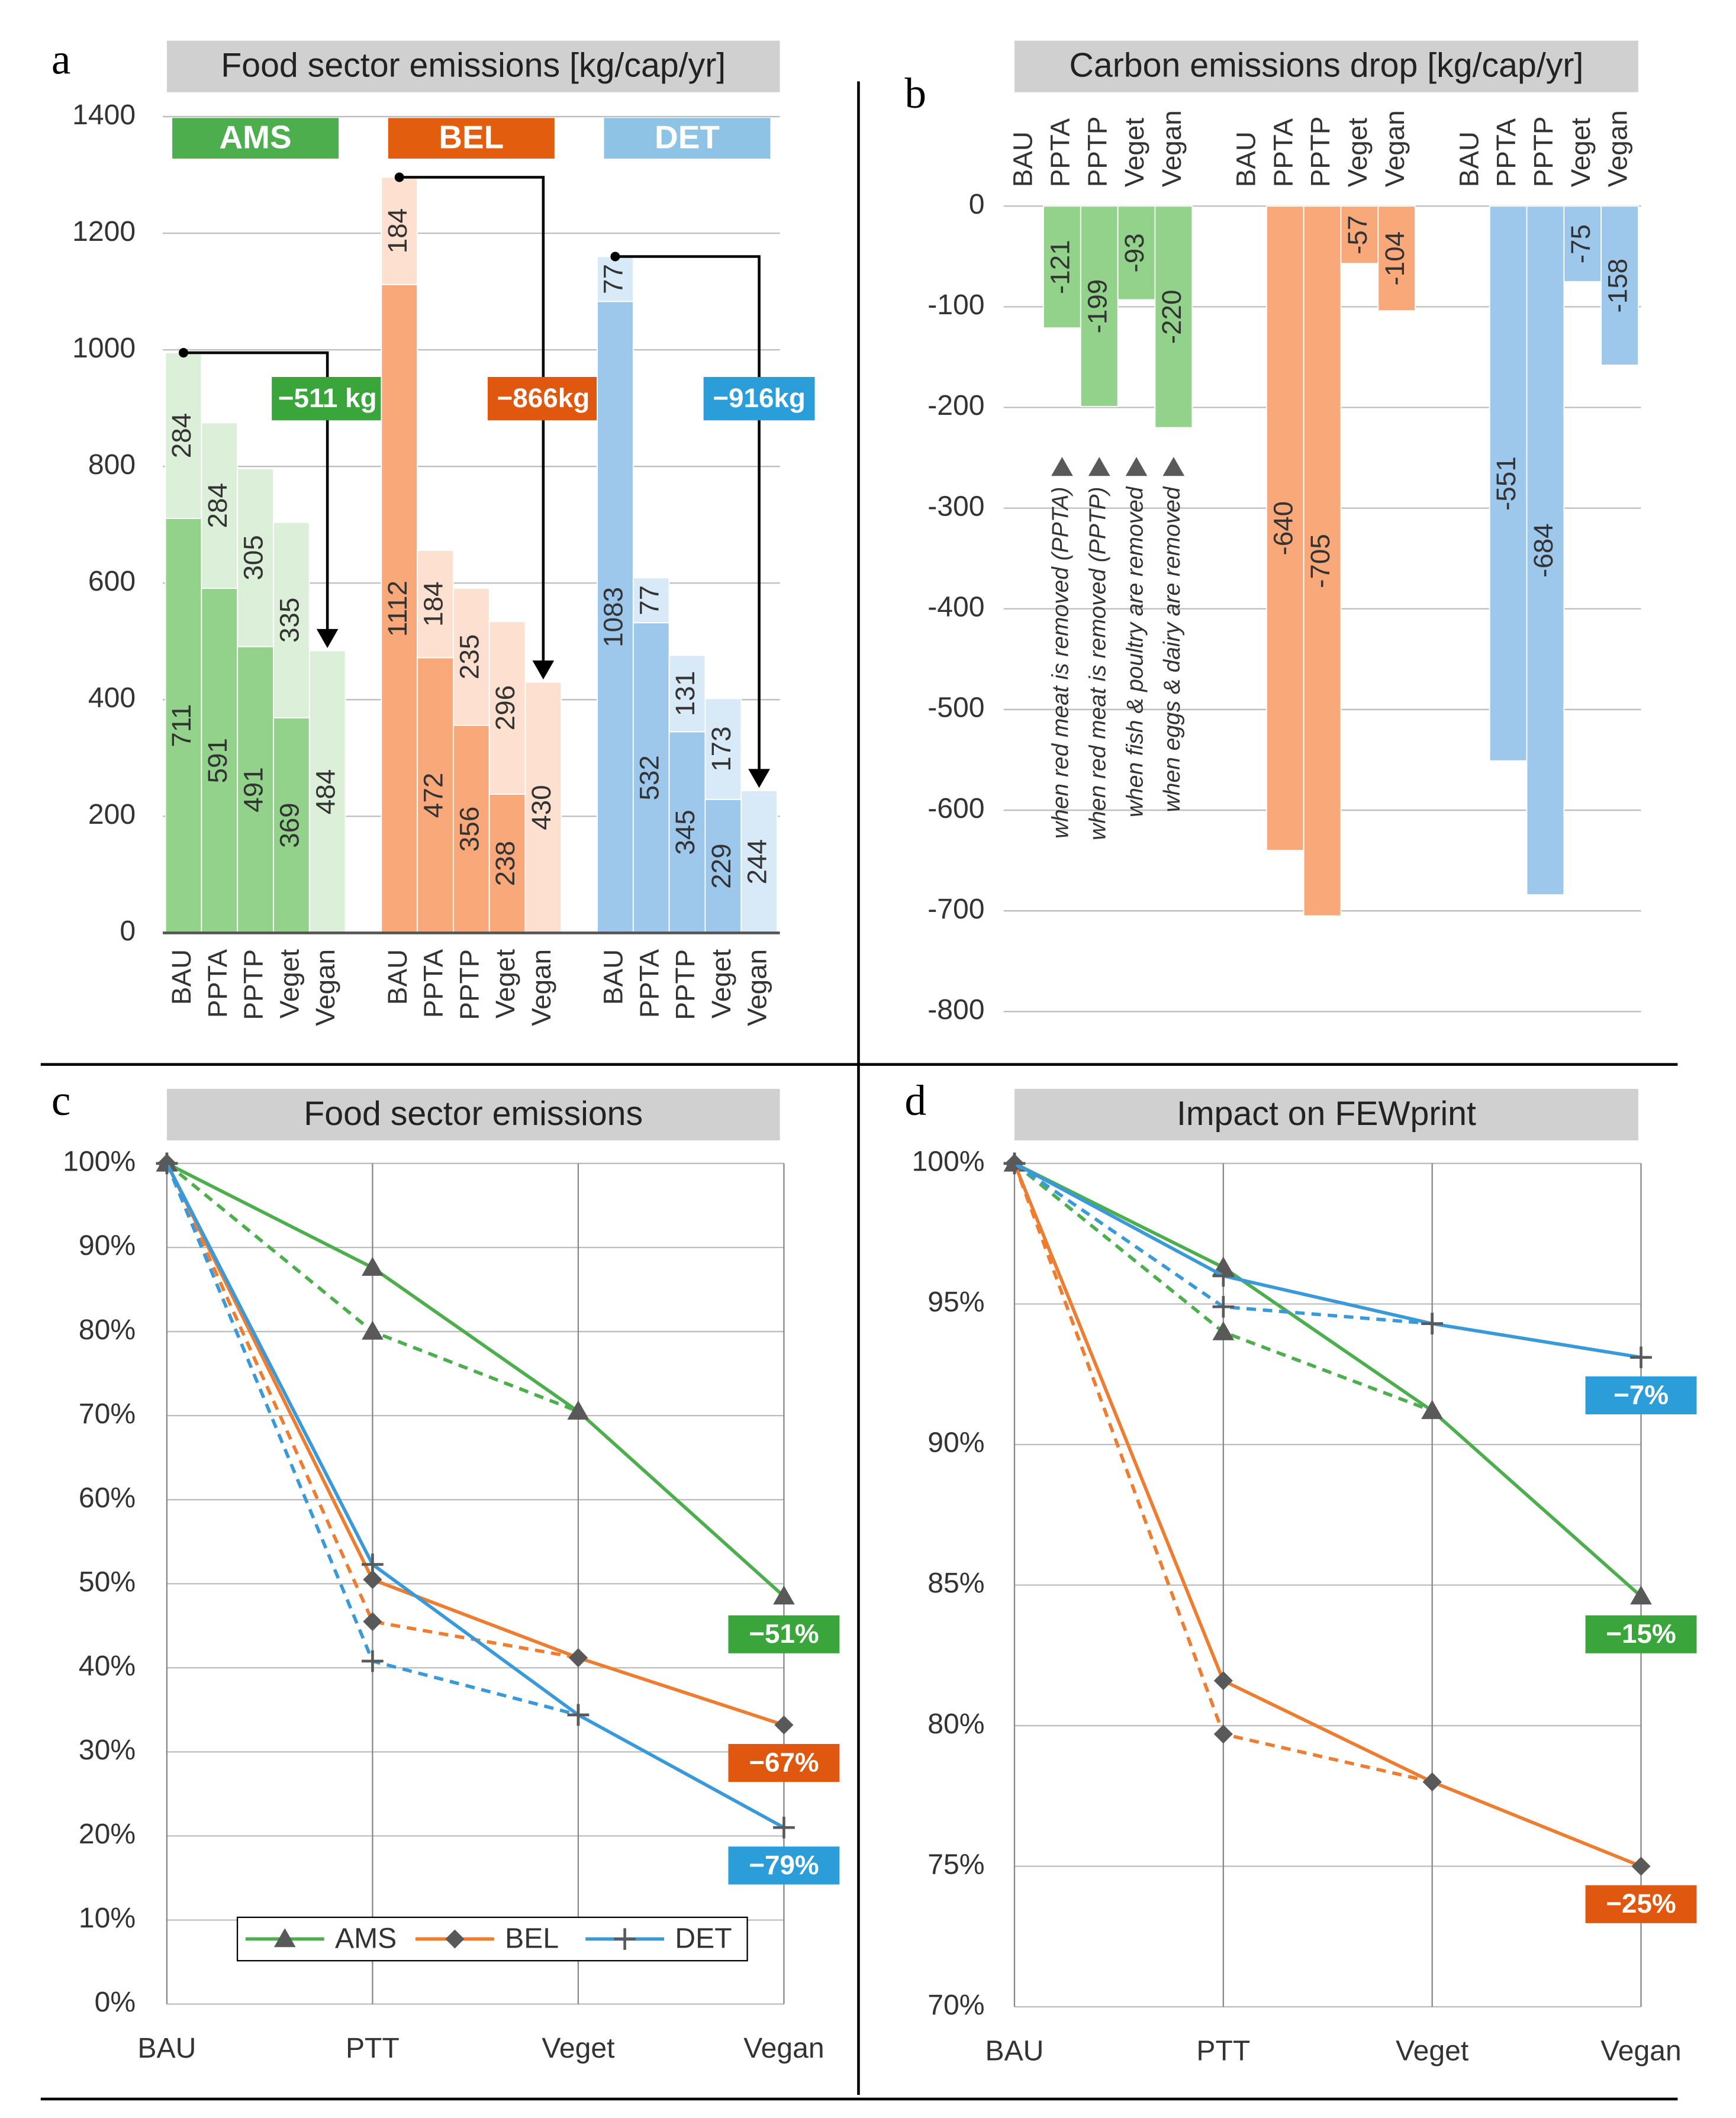 This screenshot has width=1736, height=2118. I want to click on bar-label: 77, so click(649, 600).